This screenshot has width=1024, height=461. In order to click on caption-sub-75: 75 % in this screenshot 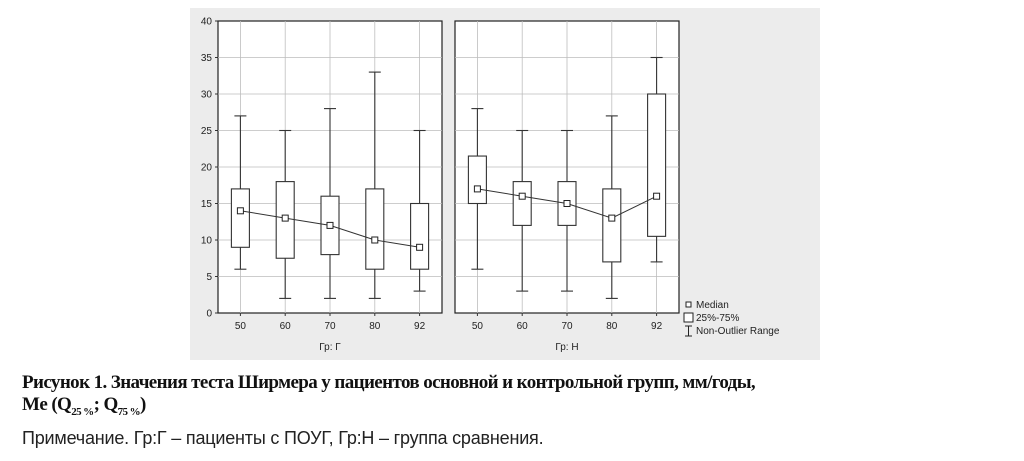, I will do `click(129, 411)`.